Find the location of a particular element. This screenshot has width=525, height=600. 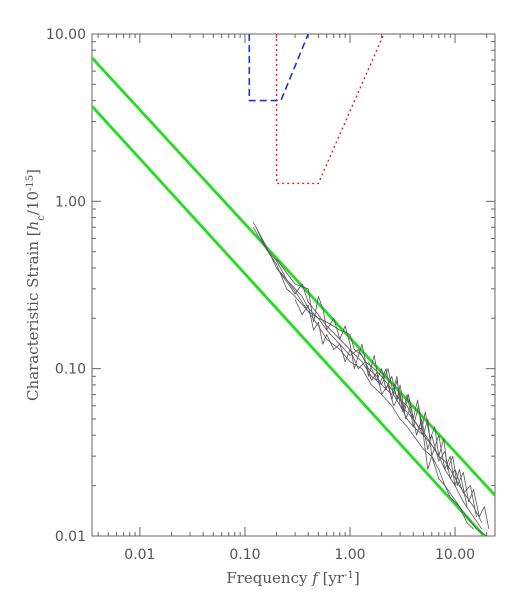

x-axis-title: Frequency f [yr-1] is located at coordinates (292, 578).